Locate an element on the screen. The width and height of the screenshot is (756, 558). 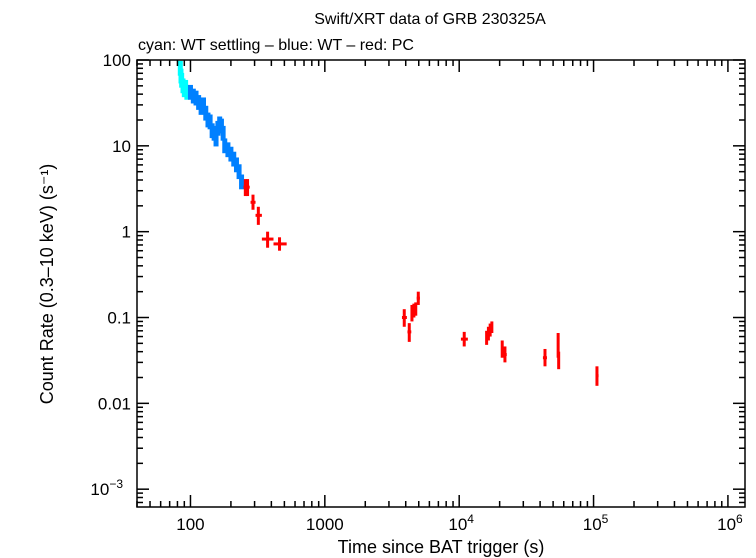
y-tick-label: 0.1 is located at coordinates (119, 318).